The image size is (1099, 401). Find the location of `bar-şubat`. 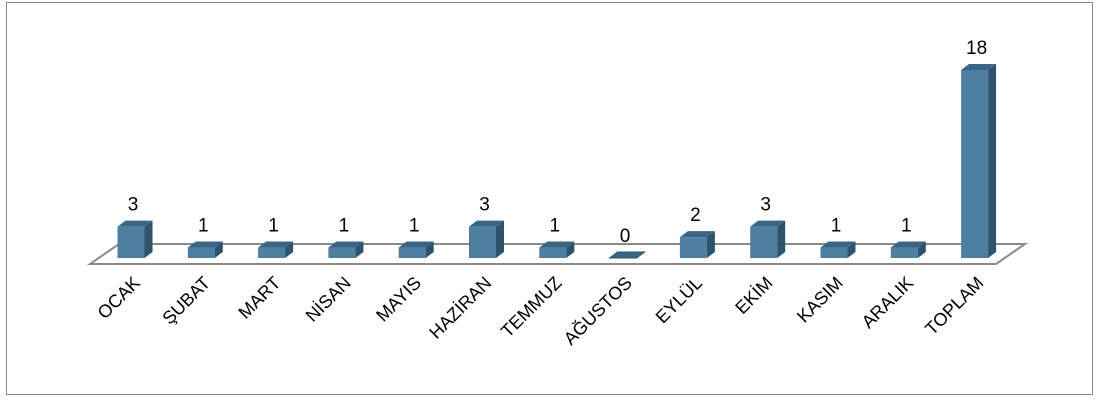

bar-şubat is located at coordinates (205, 249).